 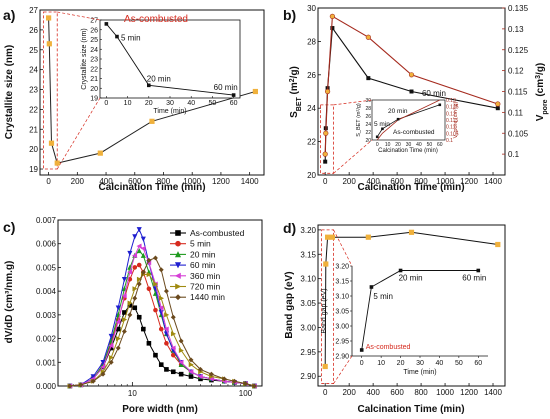 What do you see at coordinates (46, 362) in the screenshot?
I see `y-tick-label: 0.001` at bounding box center [46, 362].